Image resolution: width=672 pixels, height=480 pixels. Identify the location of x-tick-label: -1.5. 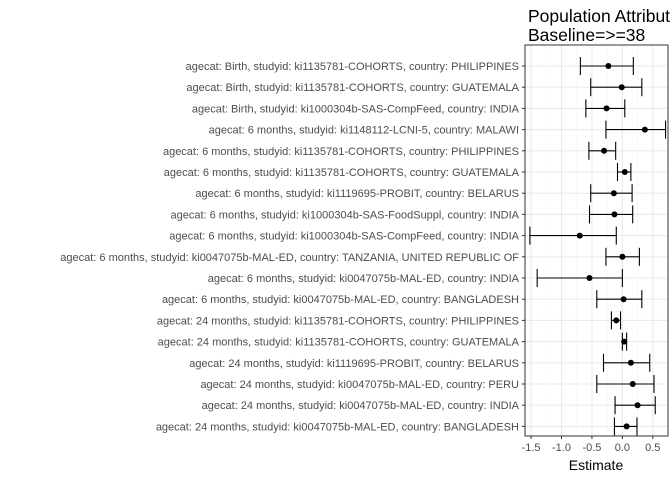
(531, 448).